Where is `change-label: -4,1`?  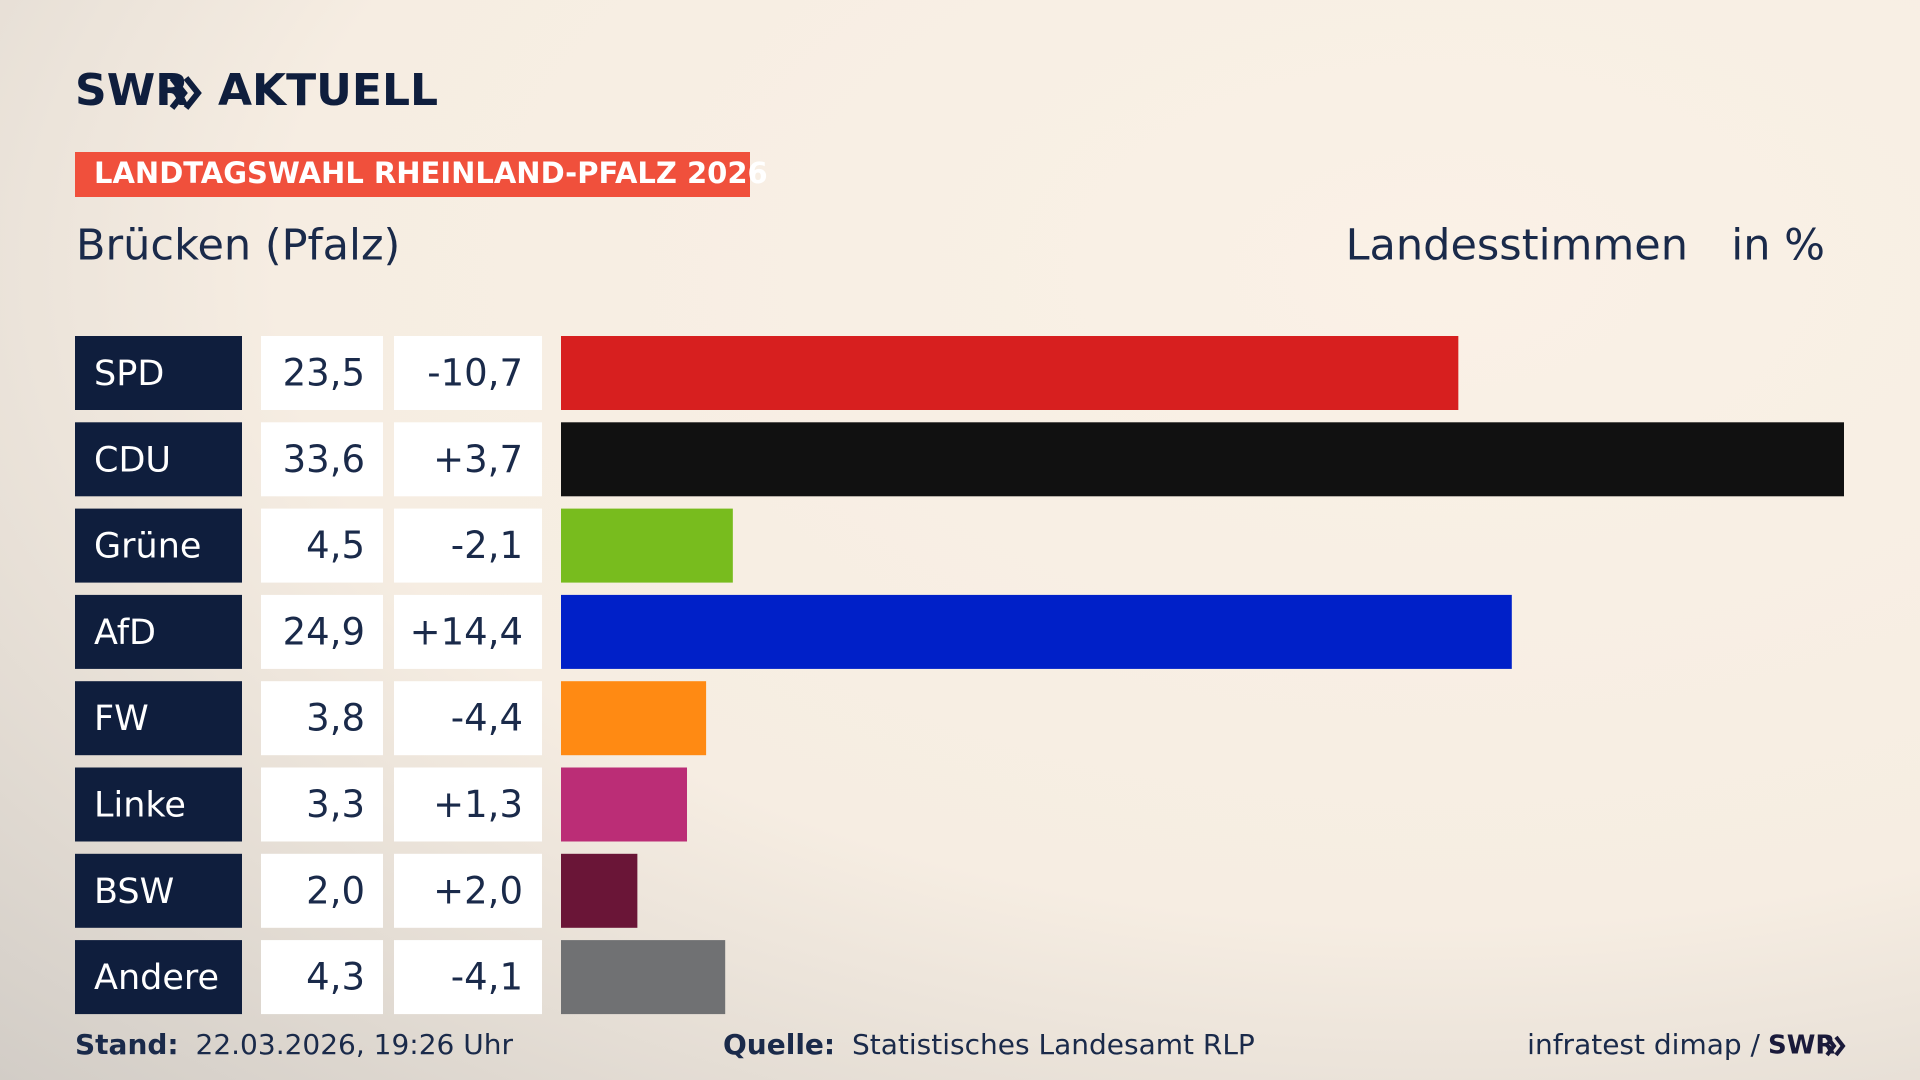 change-label: -4,1 is located at coordinates (487, 977).